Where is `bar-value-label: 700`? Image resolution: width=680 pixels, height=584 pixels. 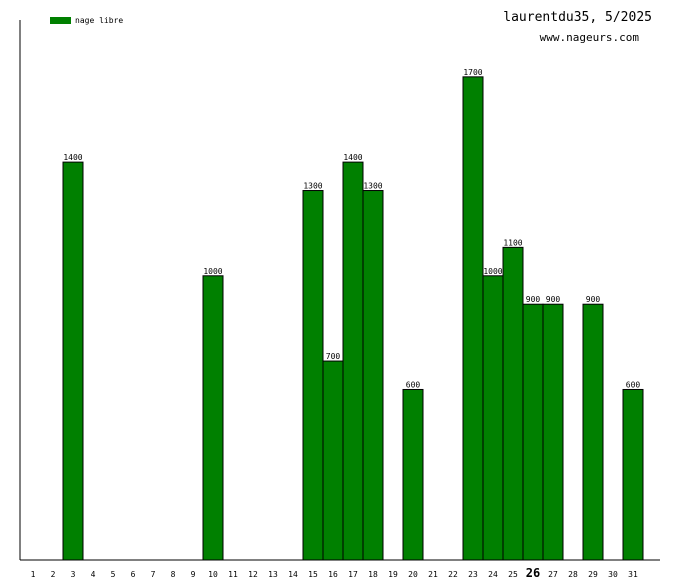 bar-value-label: 700 is located at coordinates (333, 356).